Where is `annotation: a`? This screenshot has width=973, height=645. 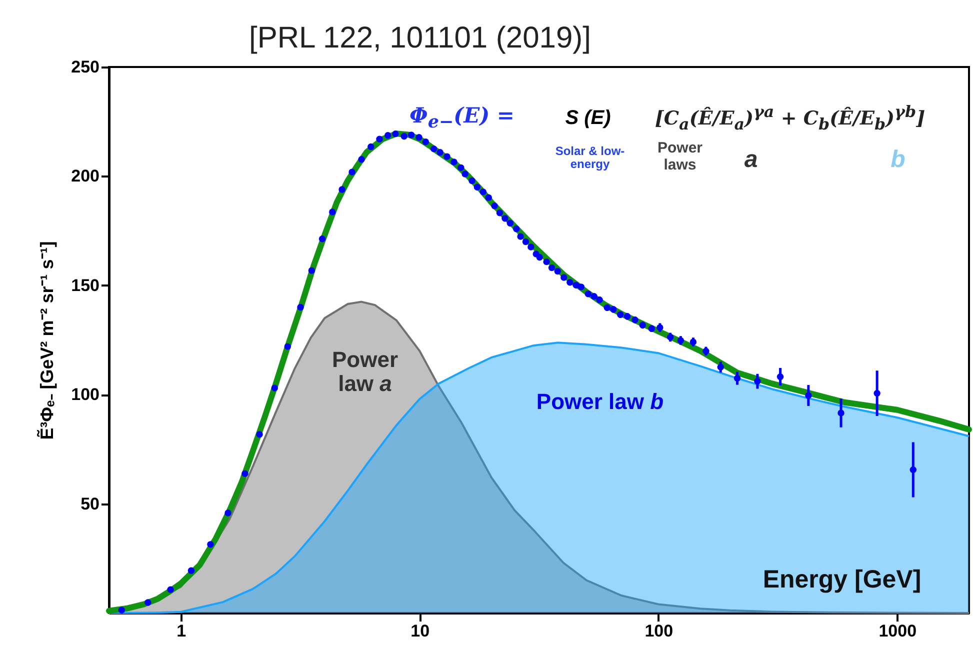 annotation: a is located at coordinates (751, 160).